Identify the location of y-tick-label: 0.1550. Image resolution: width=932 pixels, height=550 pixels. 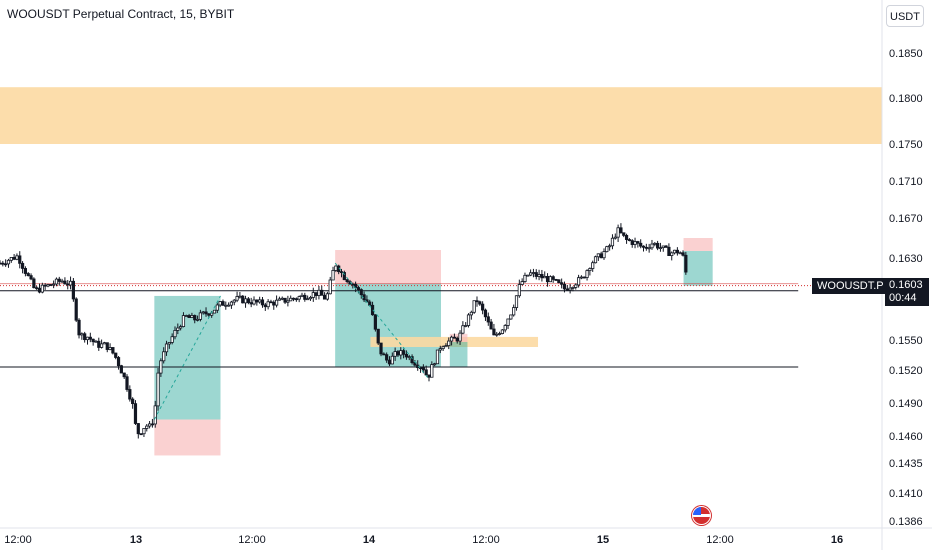
(906, 341).